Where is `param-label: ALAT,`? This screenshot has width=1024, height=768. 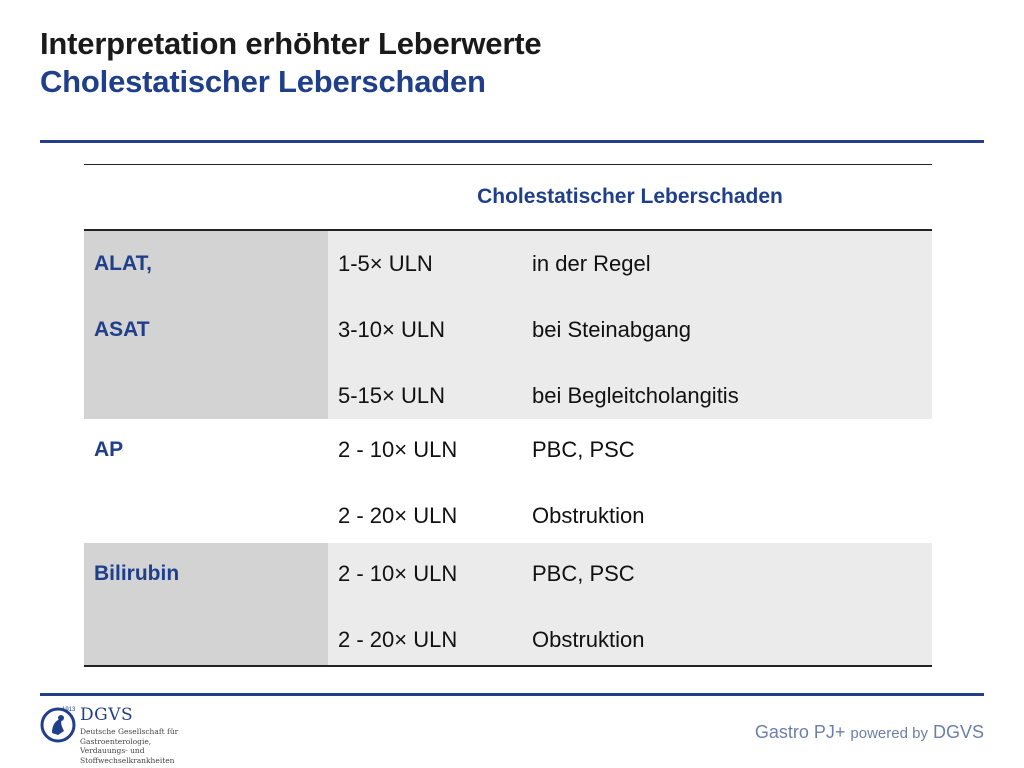
param-label: ALAT, is located at coordinates (123, 263).